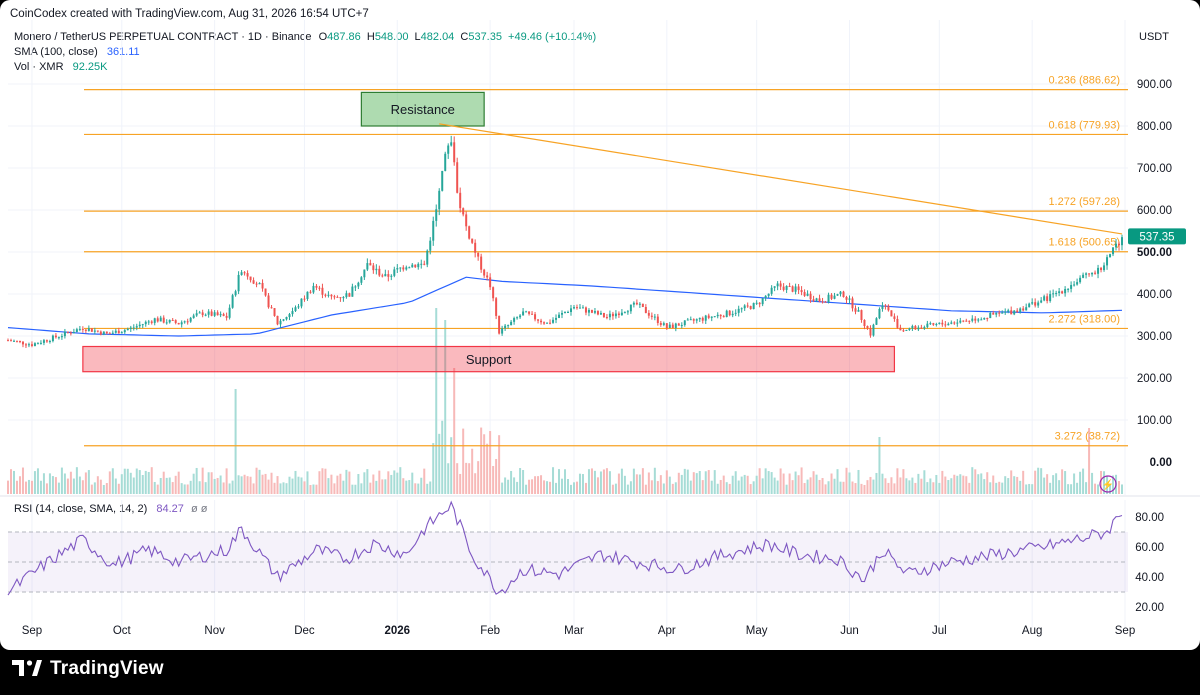 The height and width of the screenshot is (695, 1200). What do you see at coordinates (1154, 37) in the screenshot?
I see `currency-label: USDT` at bounding box center [1154, 37].